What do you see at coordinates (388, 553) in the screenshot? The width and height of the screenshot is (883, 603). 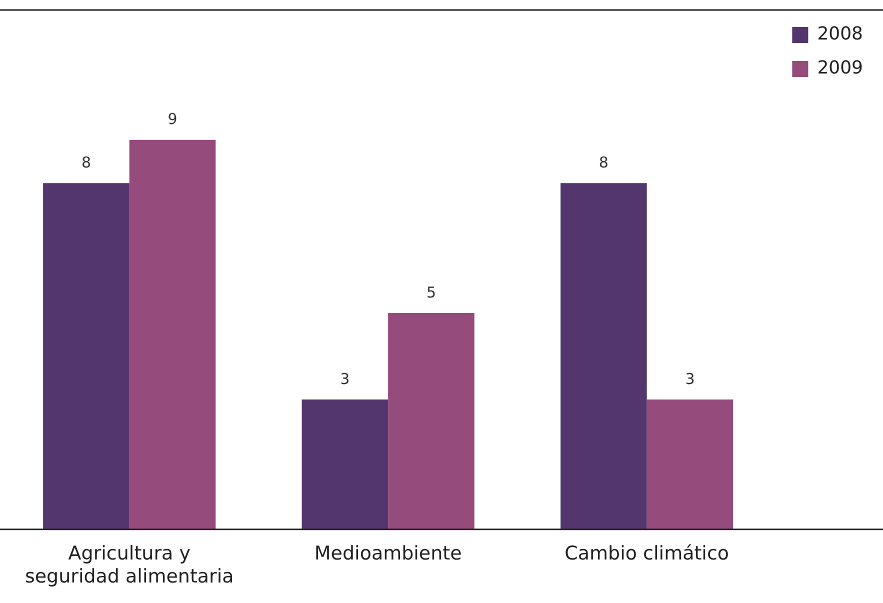 I see `x-tick-label: Medioambiente` at bounding box center [388, 553].